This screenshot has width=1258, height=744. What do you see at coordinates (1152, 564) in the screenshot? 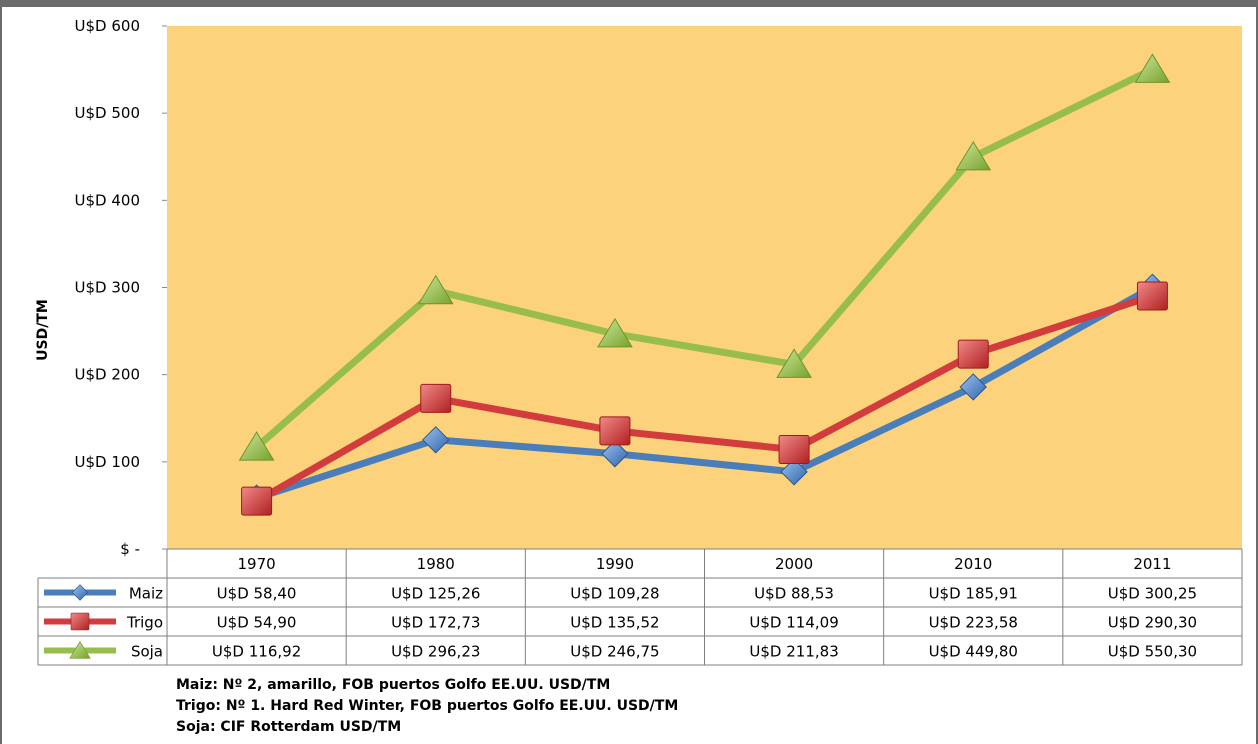
I see `category-label: 2011` at bounding box center [1152, 564].